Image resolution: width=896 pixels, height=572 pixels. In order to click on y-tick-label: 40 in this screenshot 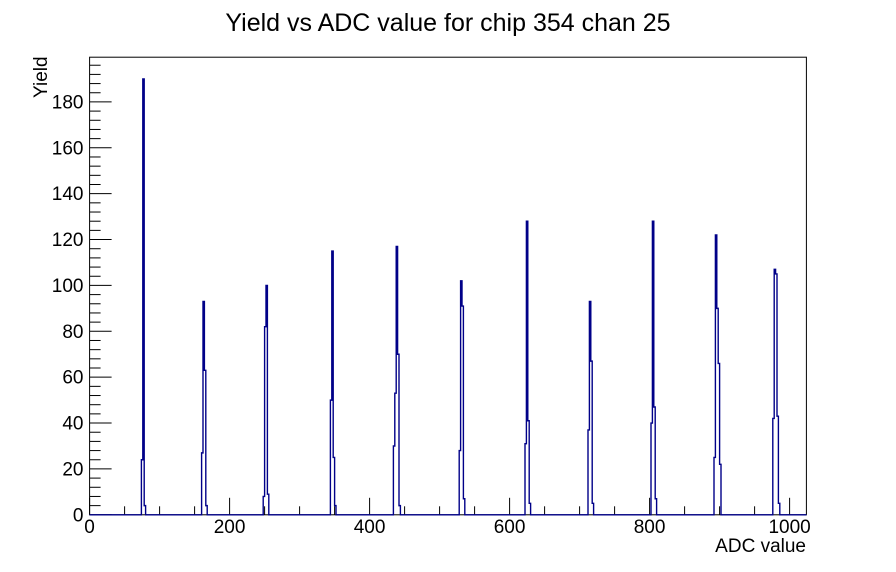, I will do `click(72, 424)`.